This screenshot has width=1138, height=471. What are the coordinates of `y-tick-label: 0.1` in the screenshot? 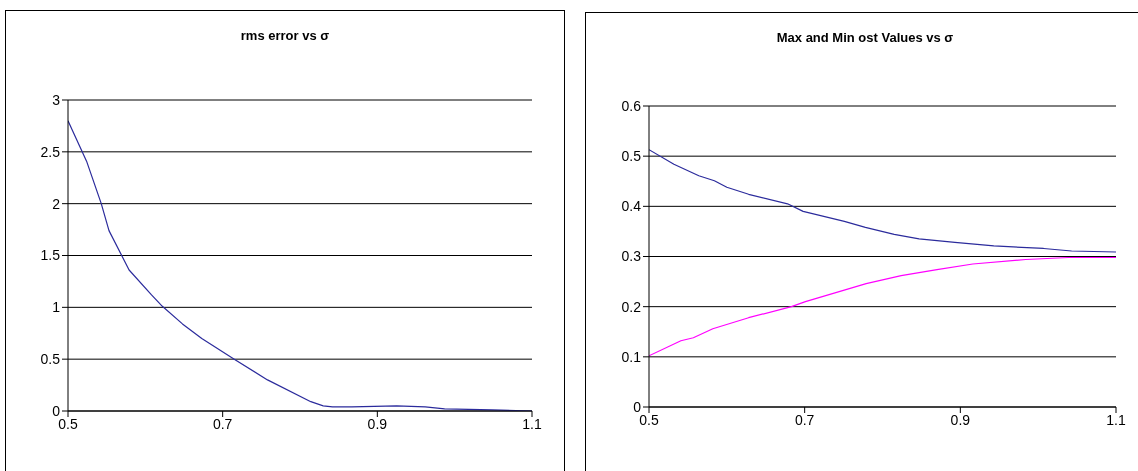 It's located at (631, 356).